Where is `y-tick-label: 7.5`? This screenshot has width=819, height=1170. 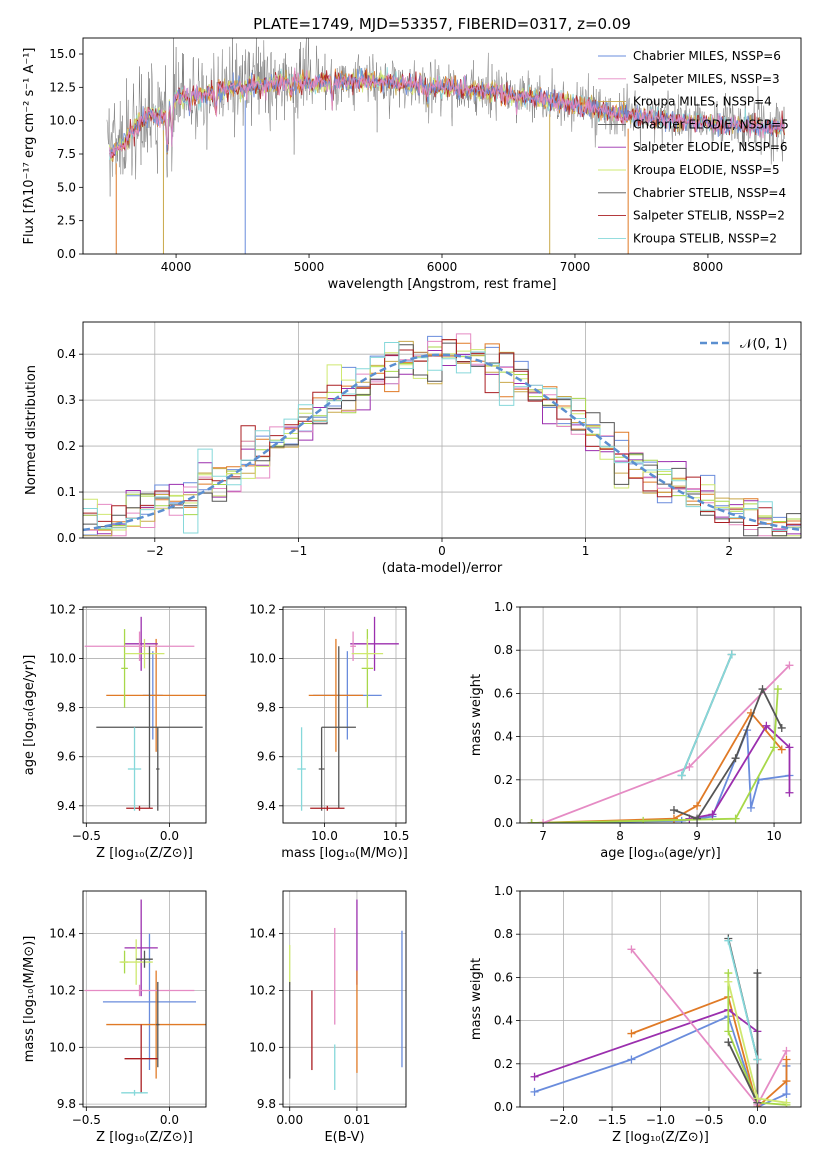 y-tick-label: 7.5 is located at coordinates (66, 154).